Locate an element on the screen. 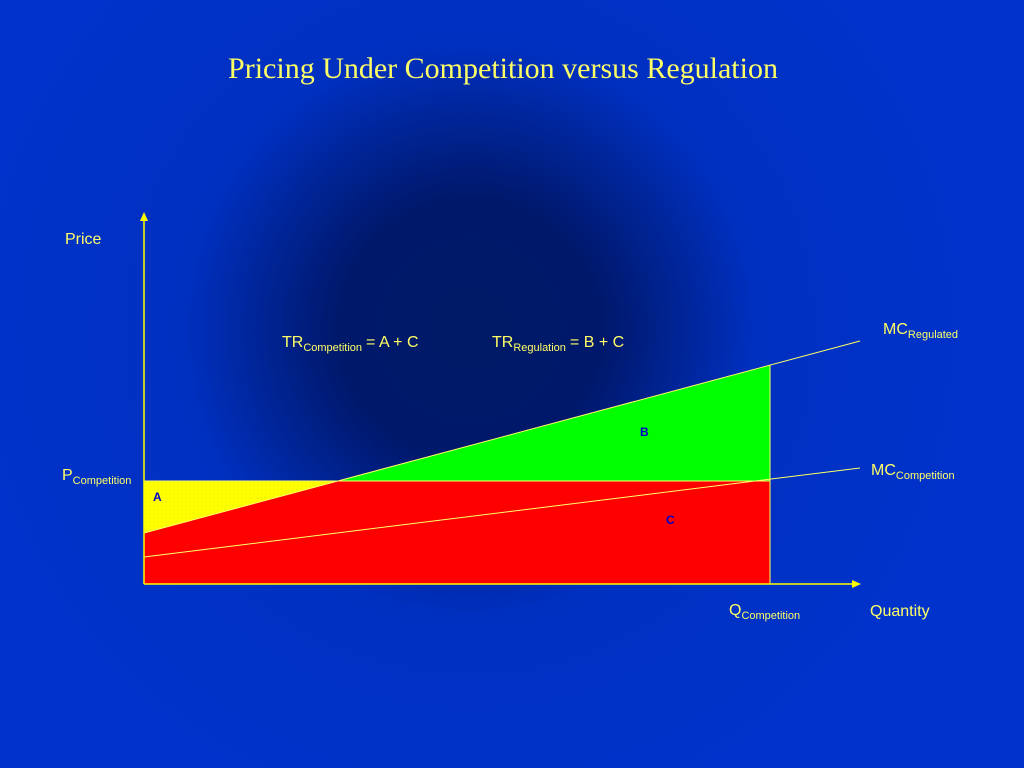  x-axis-label: Quantity is located at coordinates (900, 611).